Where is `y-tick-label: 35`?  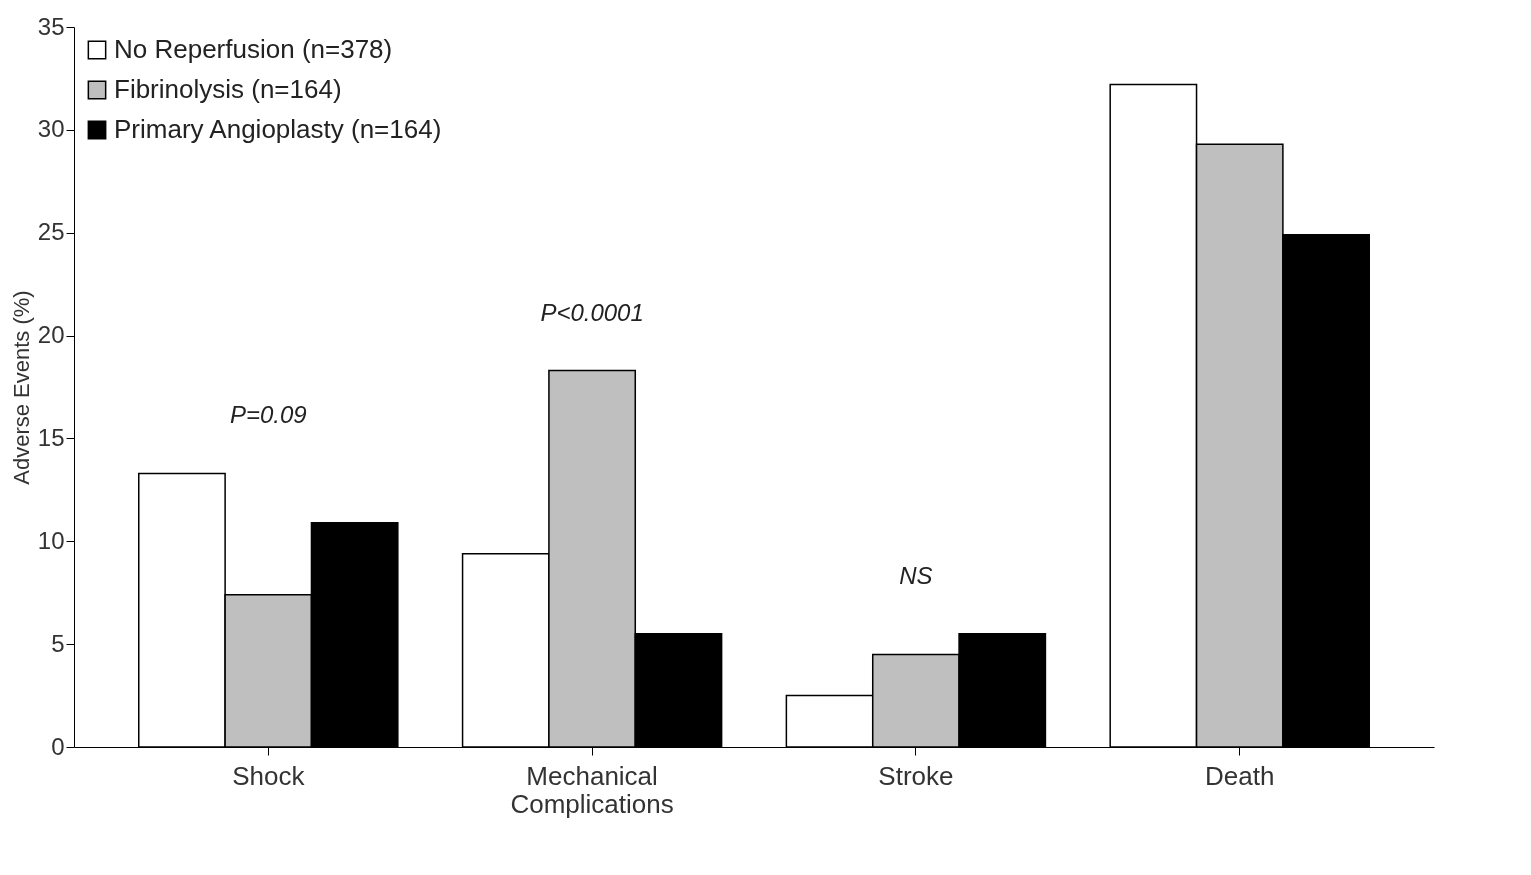 y-tick-label: 35 is located at coordinates (51, 26).